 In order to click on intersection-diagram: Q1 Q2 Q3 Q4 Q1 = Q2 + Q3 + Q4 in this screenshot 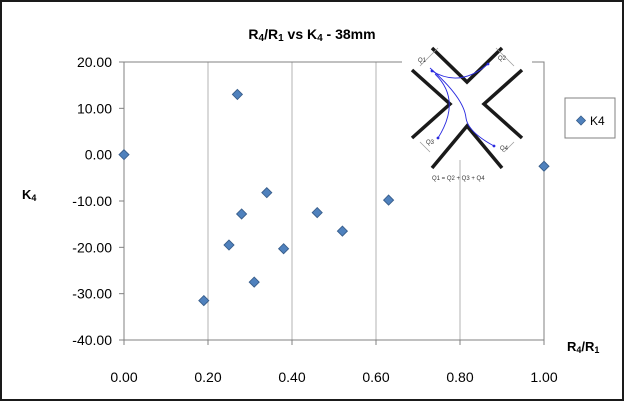, I will do `click(467, 111)`.